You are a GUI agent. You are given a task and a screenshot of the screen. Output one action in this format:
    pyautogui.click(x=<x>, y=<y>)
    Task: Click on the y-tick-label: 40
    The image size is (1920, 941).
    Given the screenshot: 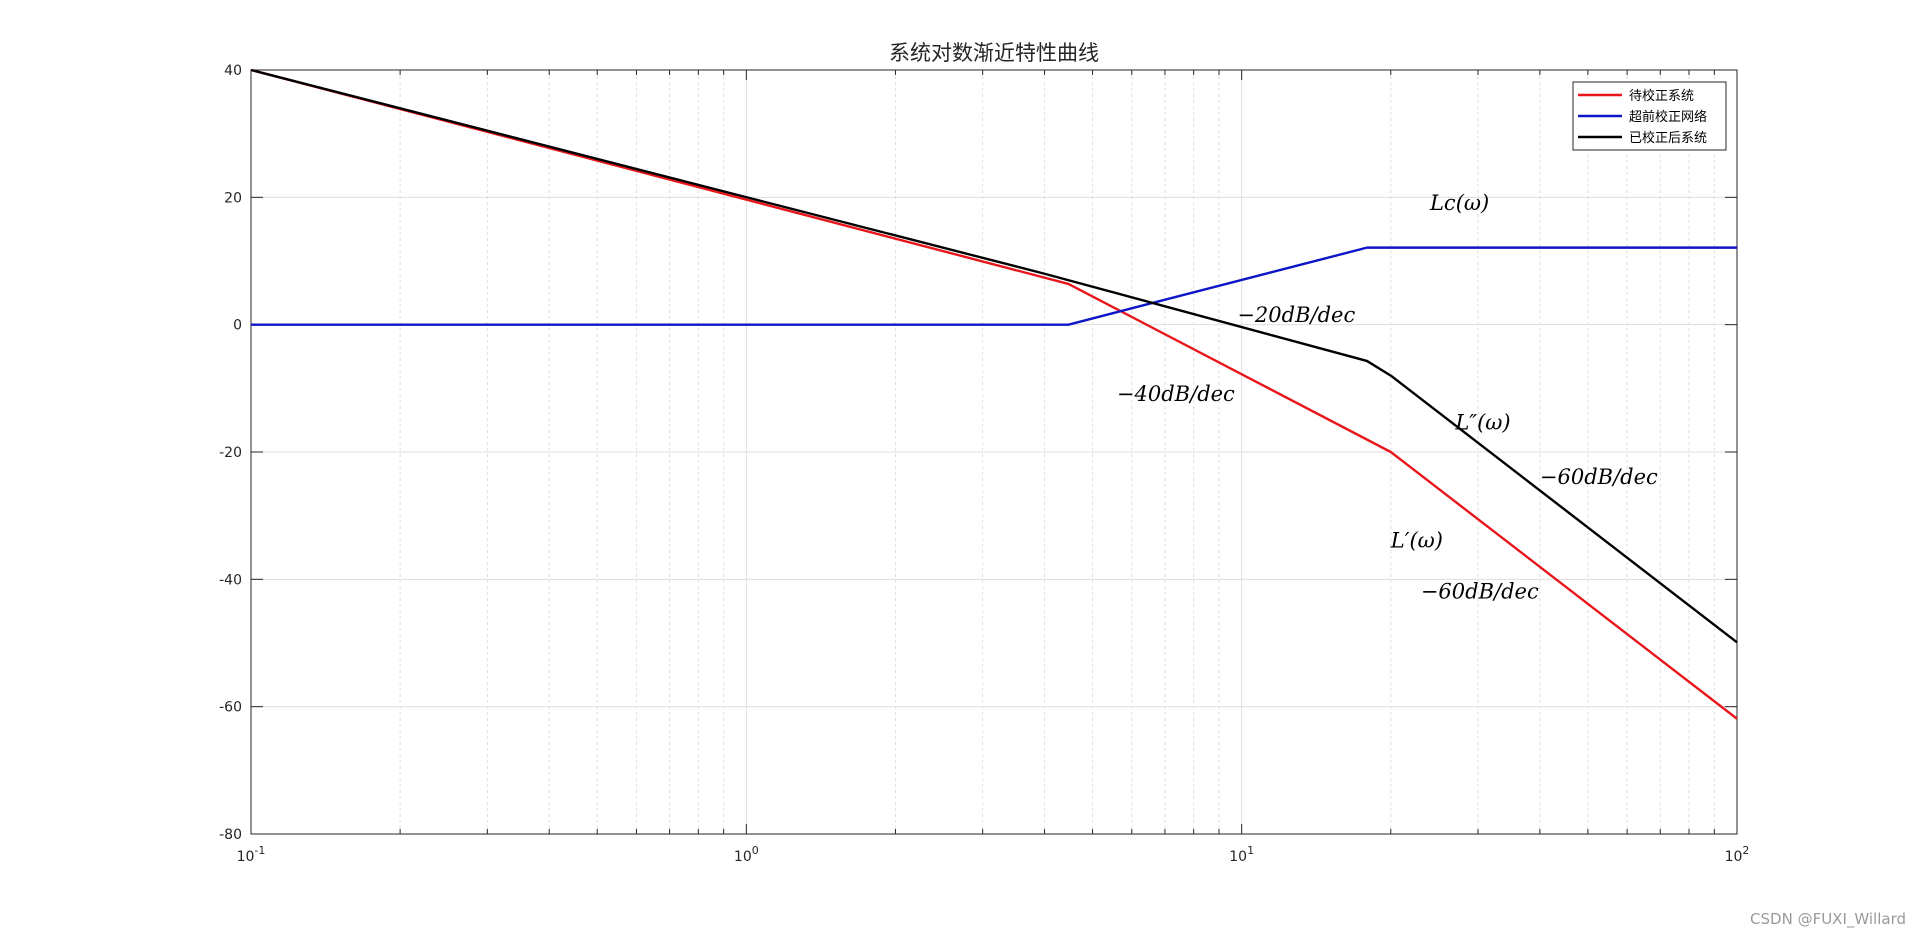 What is the action you would take?
    pyautogui.click(x=233, y=71)
    